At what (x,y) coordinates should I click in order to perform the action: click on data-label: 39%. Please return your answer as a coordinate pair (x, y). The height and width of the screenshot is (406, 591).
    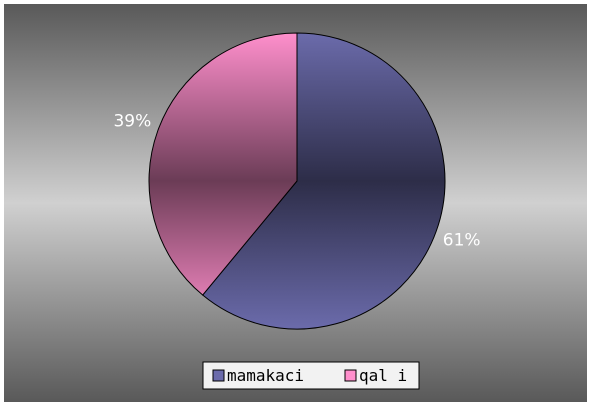
    Looking at the image, I should click on (132, 122).